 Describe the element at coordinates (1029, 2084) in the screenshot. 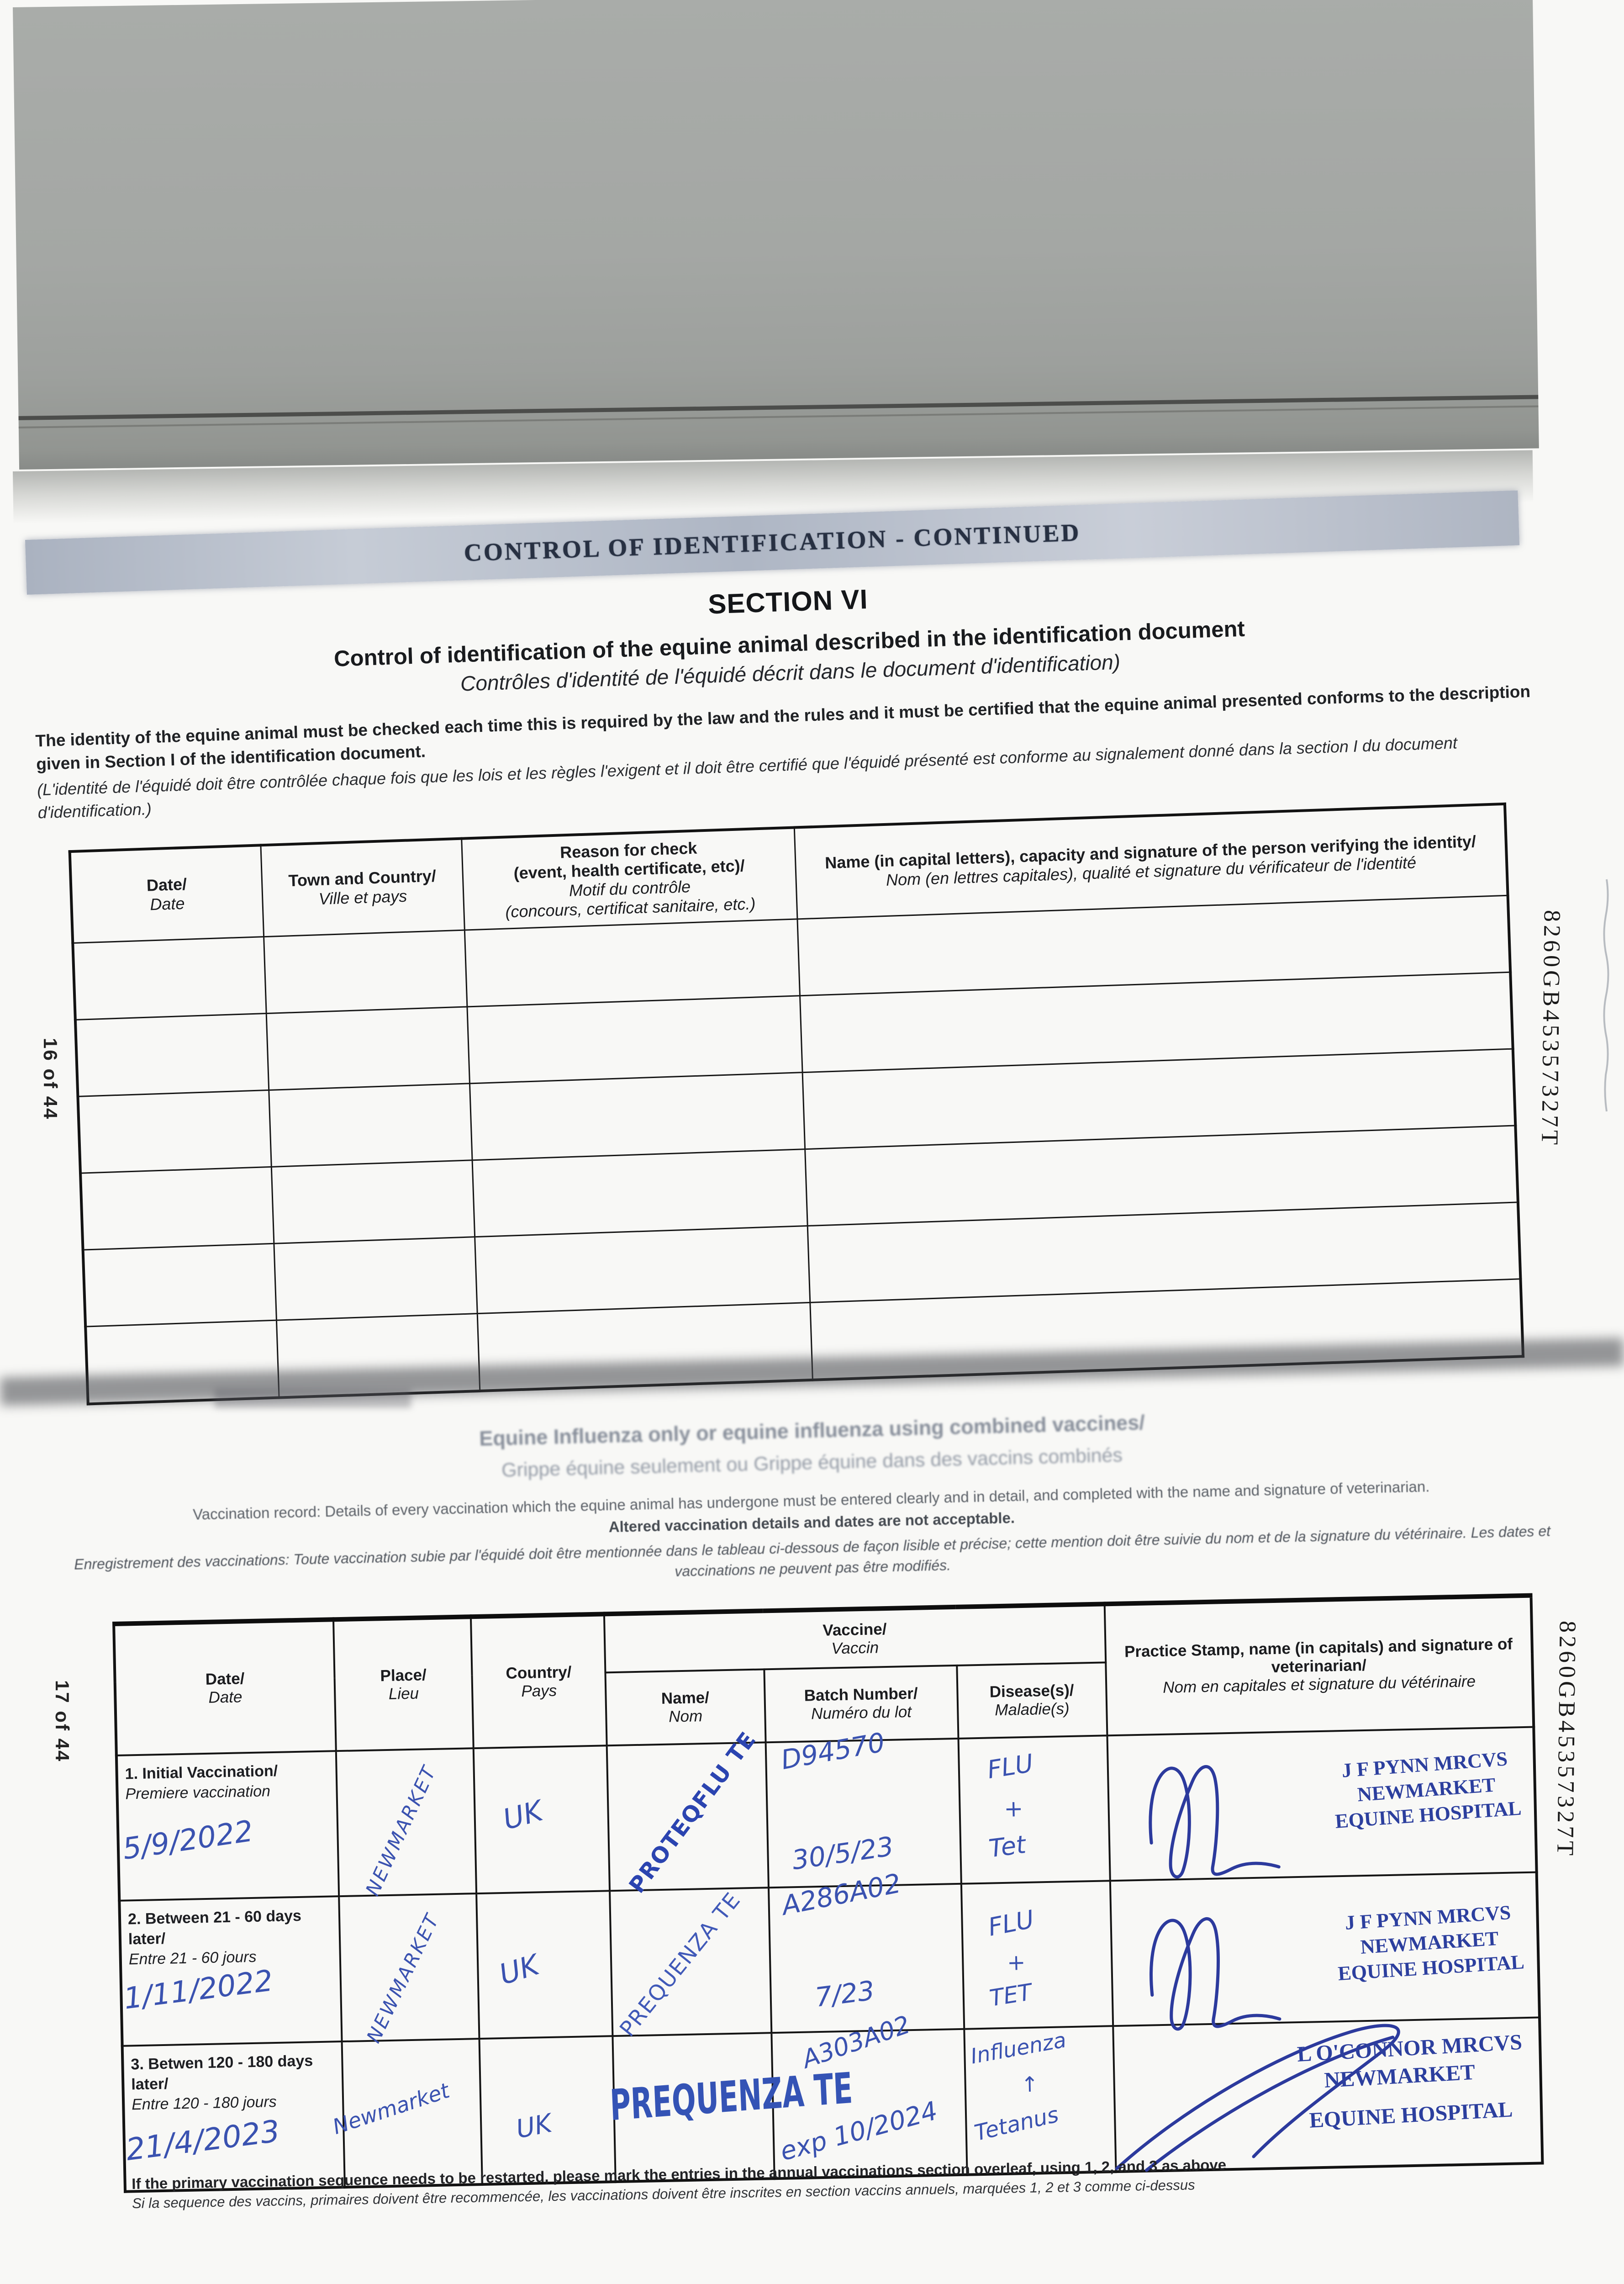

I see `handwritten-arrow: ↑` at that location.